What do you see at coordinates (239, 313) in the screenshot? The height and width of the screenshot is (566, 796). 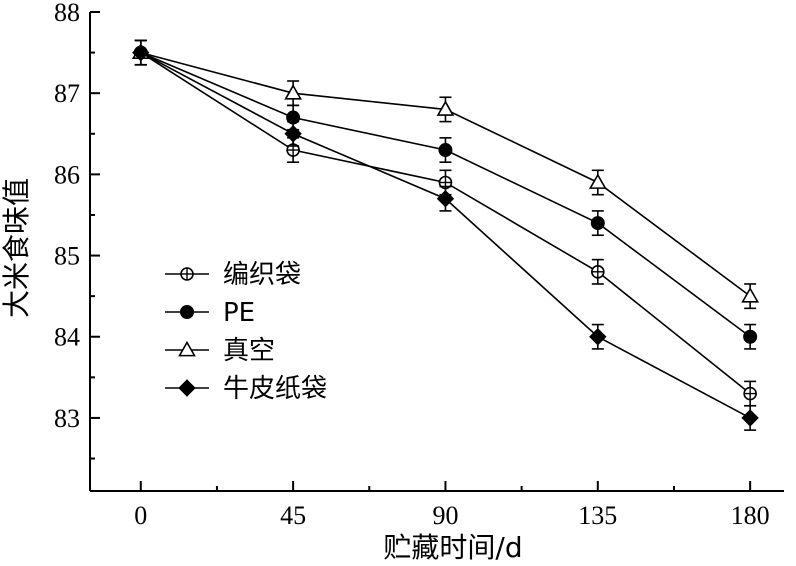 I see `legend-label: PE` at bounding box center [239, 313].